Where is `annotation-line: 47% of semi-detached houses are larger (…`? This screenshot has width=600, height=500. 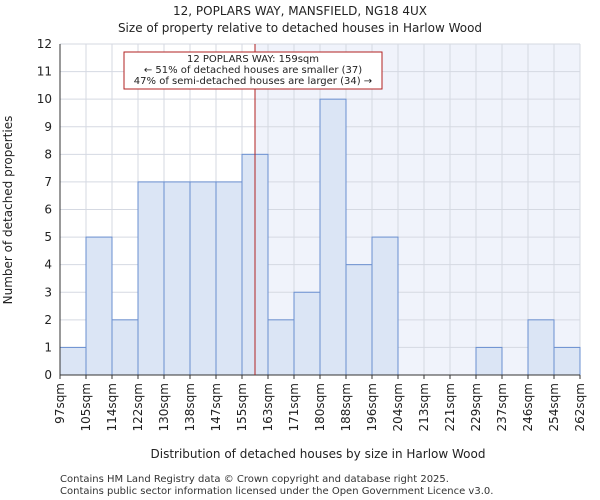 annotation-line: 47% of semi-detached houses are larger (… is located at coordinates (253, 81).